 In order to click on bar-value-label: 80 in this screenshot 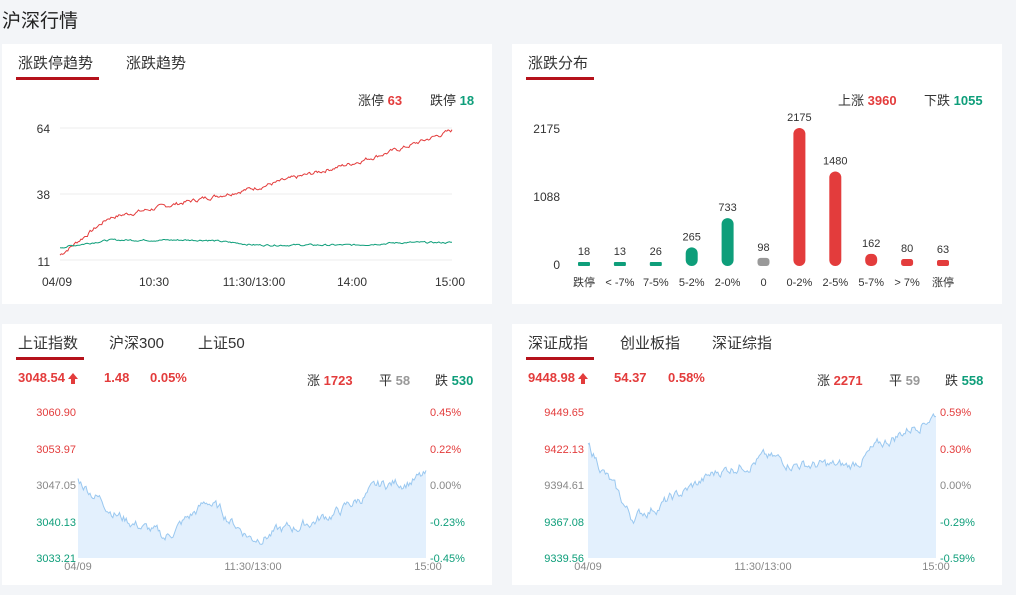, I will do `click(907, 249)`.